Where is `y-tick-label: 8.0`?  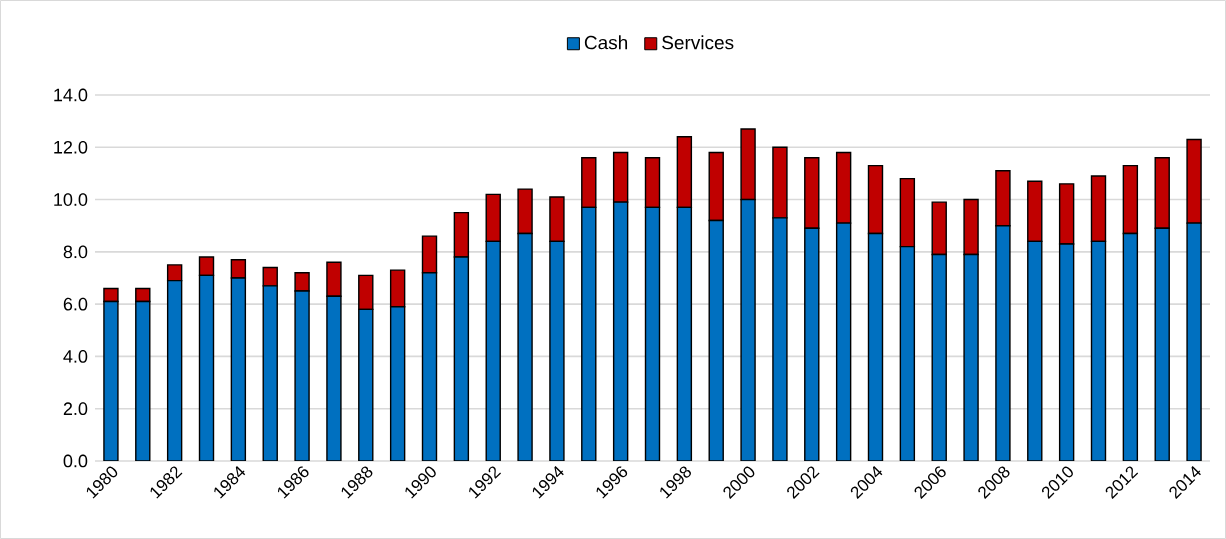 y-tick-label: 8.0 is located at coordinates (75, 252).